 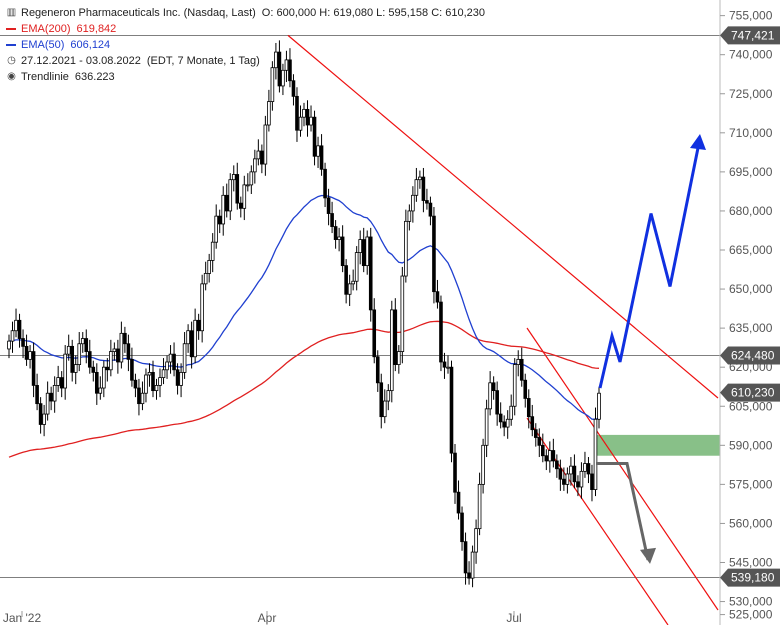 I want to click on x-tick-label: Jan '22, so click(x=22, y=618).